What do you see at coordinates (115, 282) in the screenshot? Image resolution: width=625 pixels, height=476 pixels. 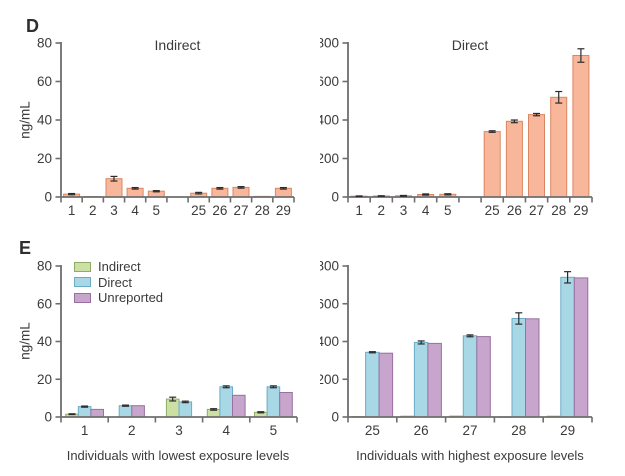 I see `legend-label-direct: Direct` at bounding box center [115, 282].